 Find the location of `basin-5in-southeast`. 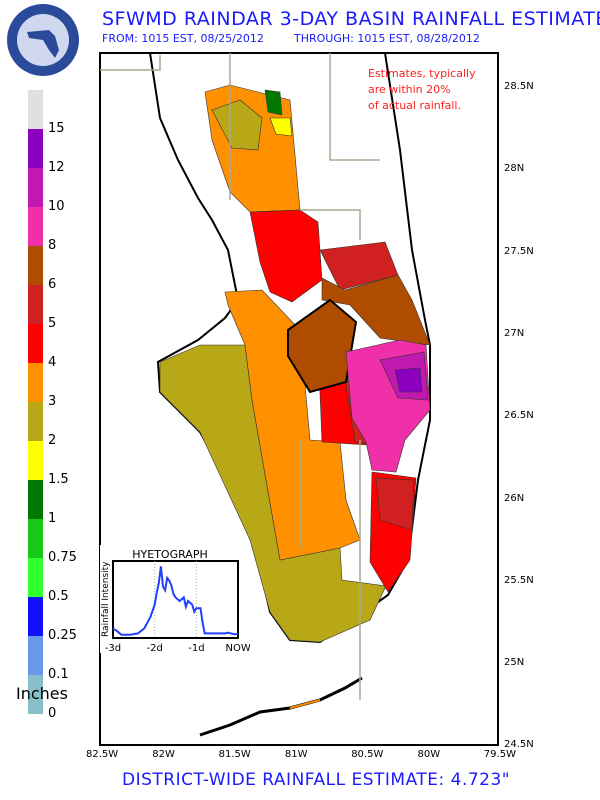

basin-5in-southeast is located at coordinates (395, 504).